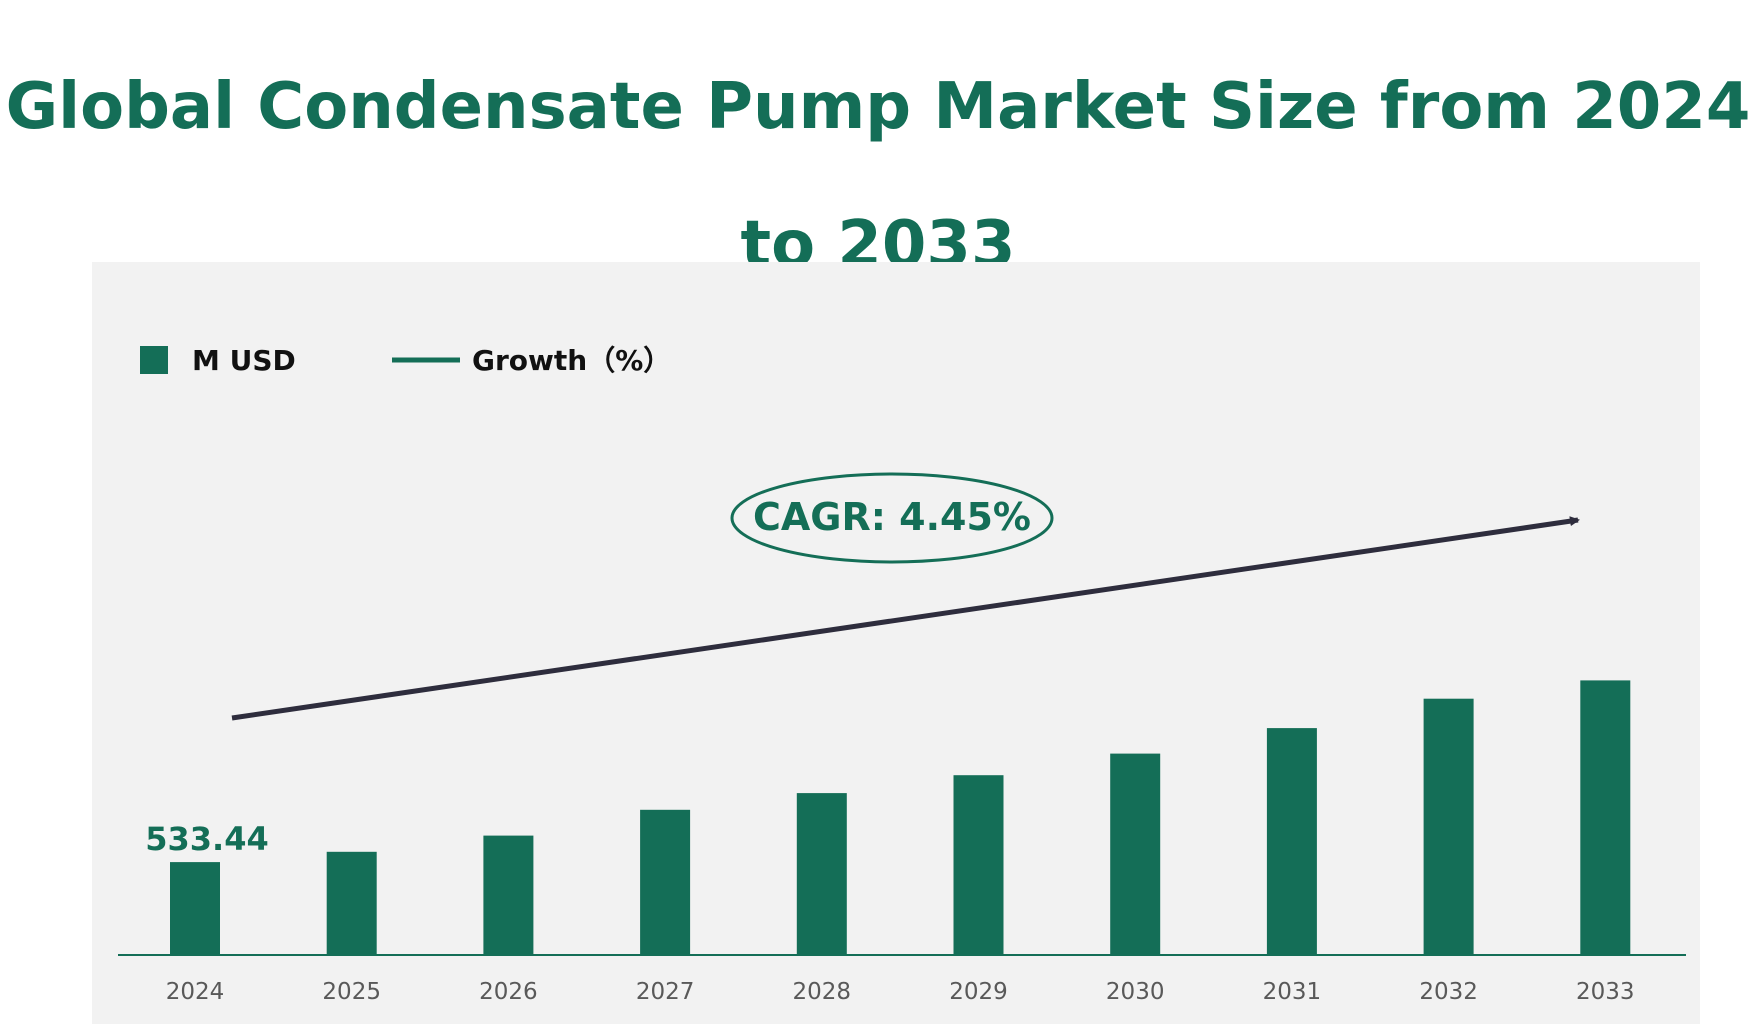 This screenshot has width=1756, height=1030. Describe the element at coordinates (351, 903) in the screenshot. I see `bar-2025` at that location.